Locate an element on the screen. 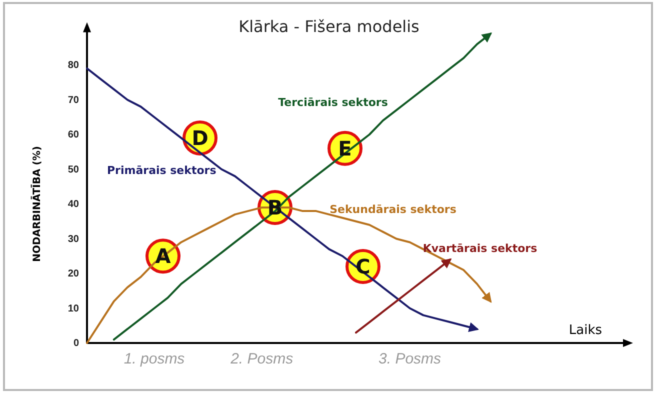 The height and width of the screenshot is (396, 658). y-tick-label: 50 is located at coordinates (74, 170).